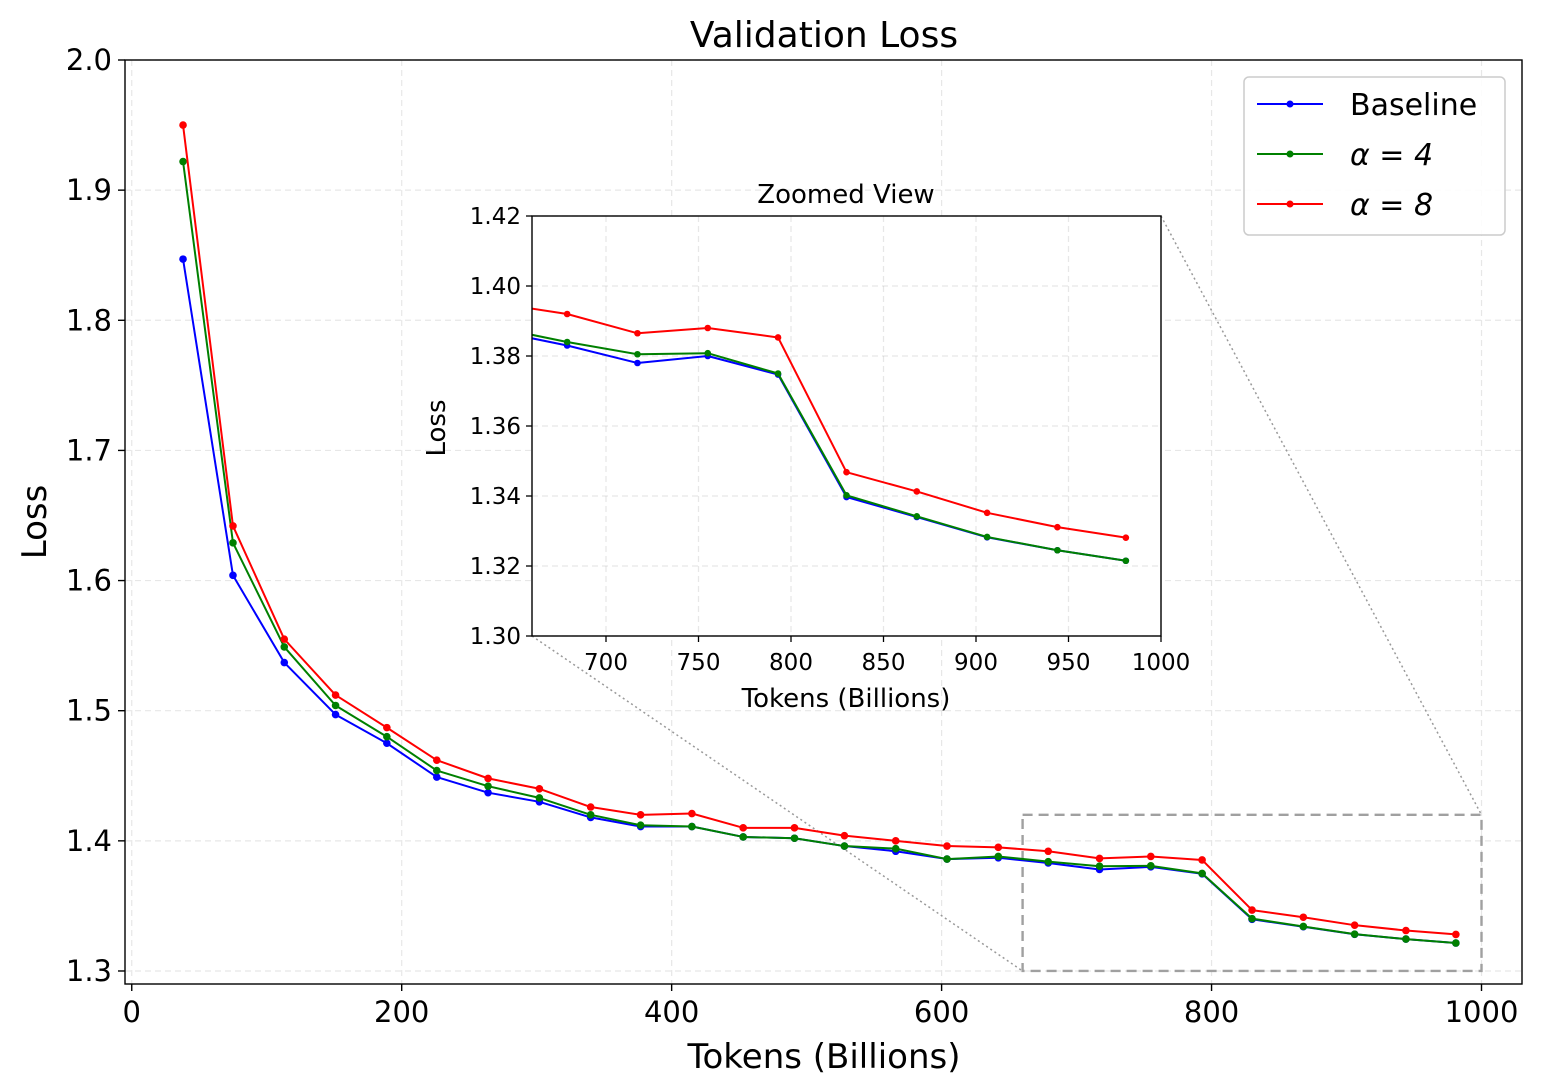 Image resolution: width=1541 pixels, height=1091 pixels. Describe the element at coordinates (437, 427) in the screenshot. I see `inset-y-axis-label: Loss` at that location.